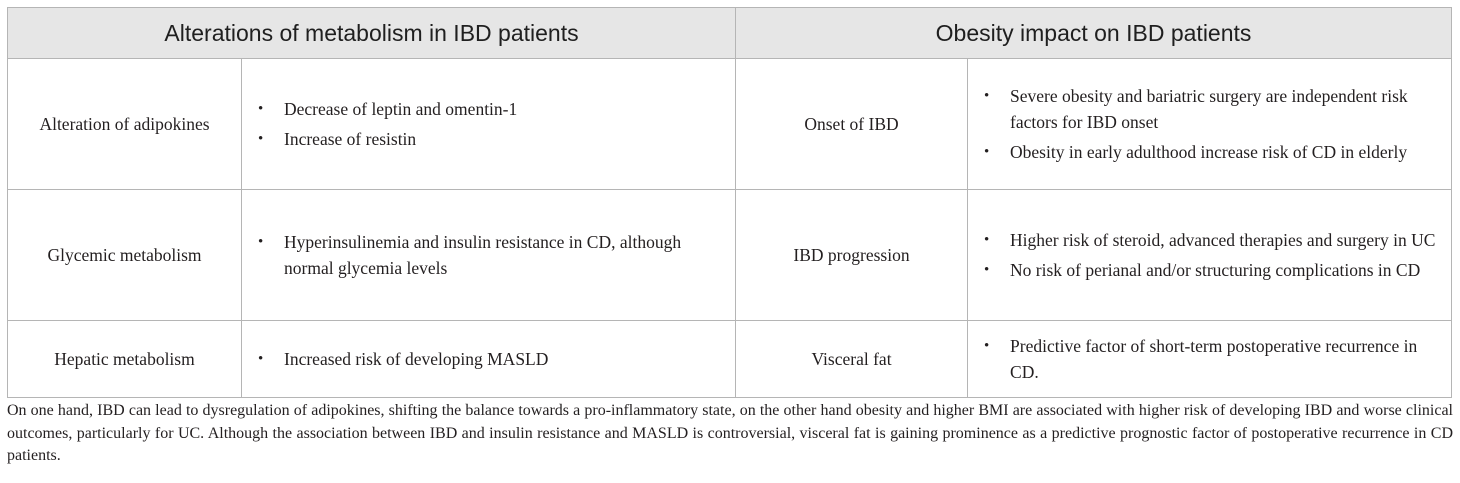 The height and width of the screenshot is (483, 1460). I want to click on row-label: Glycemic metabolism, so click(124, 255).